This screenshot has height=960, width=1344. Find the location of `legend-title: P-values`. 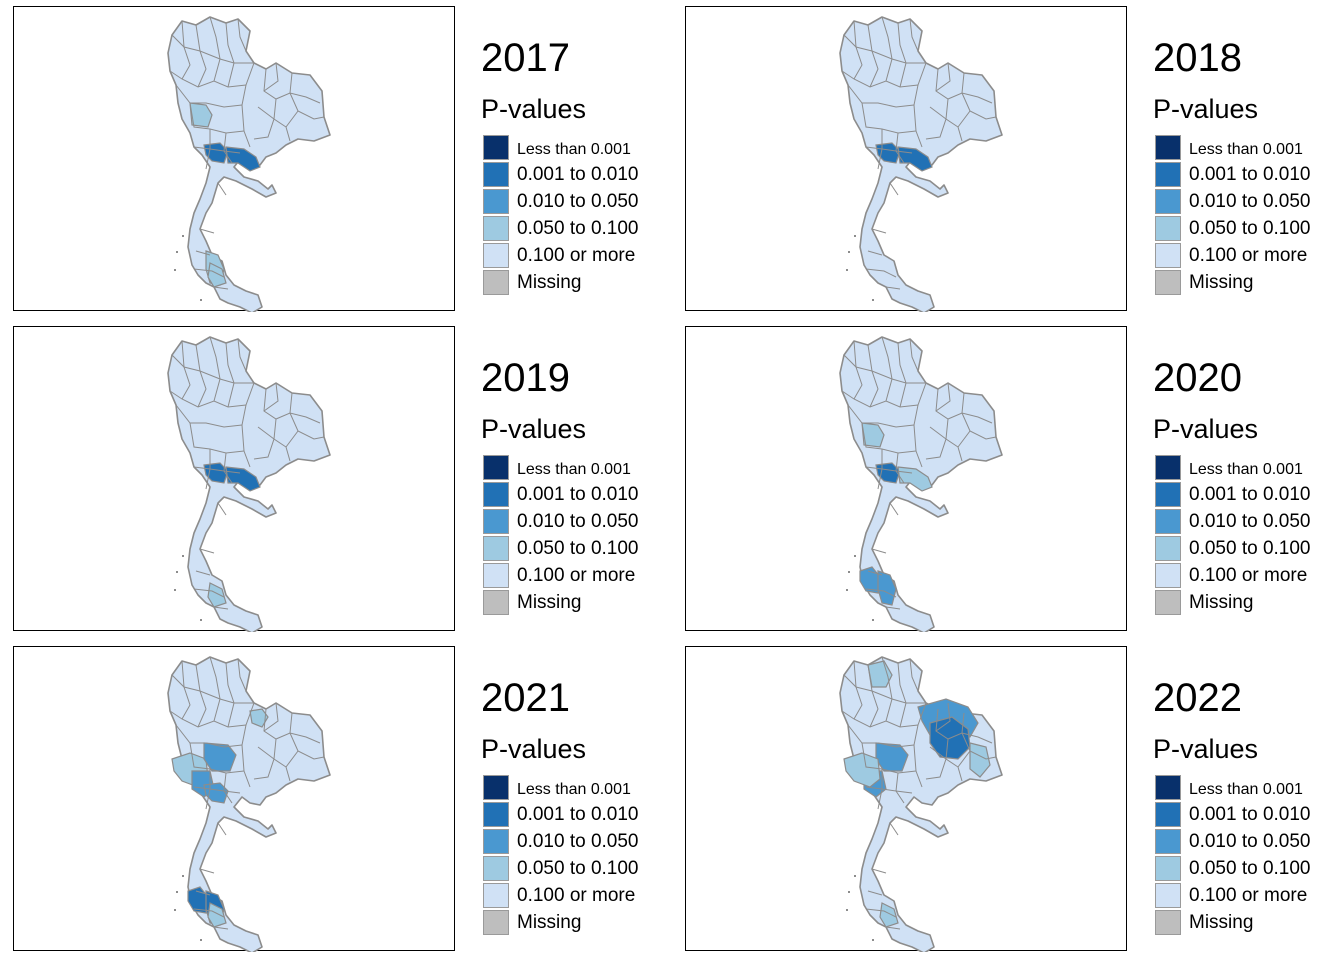

legend-title: P-values is located at coordinates (534, 429).